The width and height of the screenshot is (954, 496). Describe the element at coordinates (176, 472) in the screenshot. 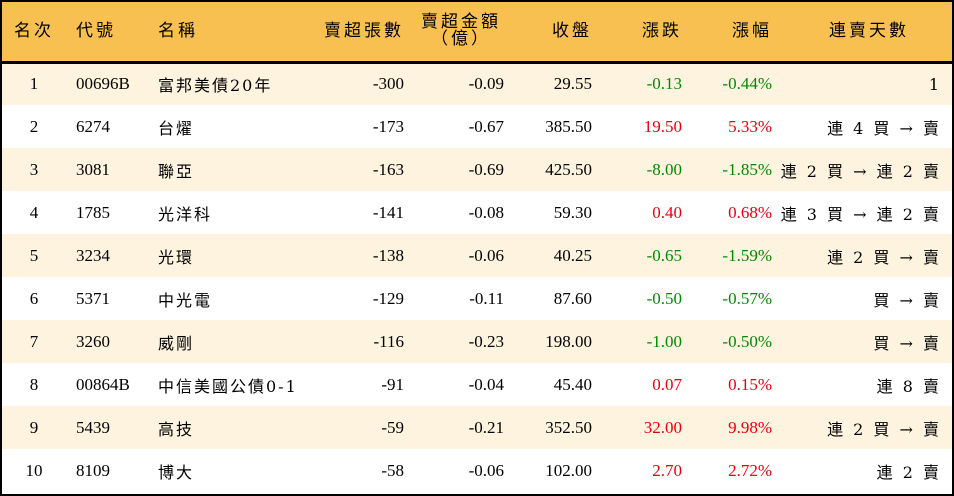

I see `name-cell: 博大` at that location.